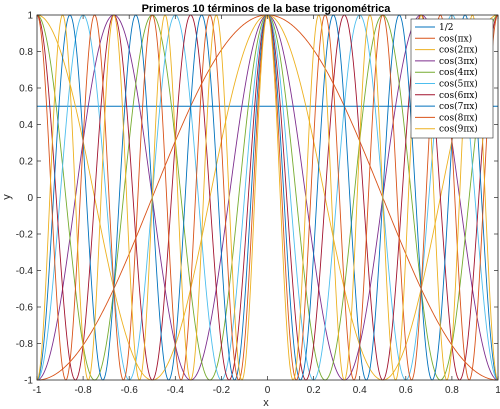  What do you see at coordinates (25, 344) in the screenshot?
I see `y-tick-label: -0.8` at bounding box center [25, 344].